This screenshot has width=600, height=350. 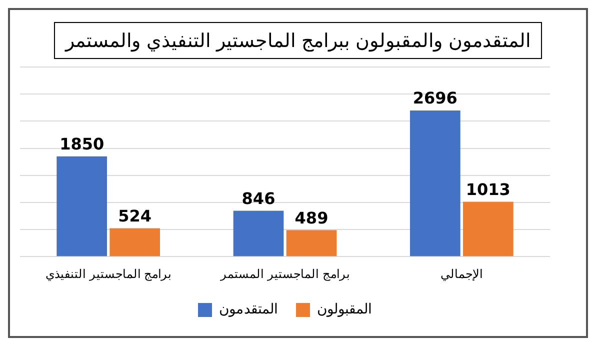 I want to click on data-label: 1850, so click(x=82, y=144).